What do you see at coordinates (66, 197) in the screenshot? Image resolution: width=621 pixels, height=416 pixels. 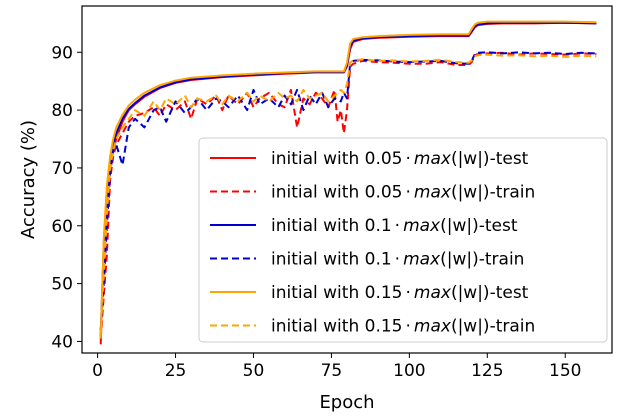 I see `y-axis: 40 50 60 70 80 90` at bounding box center [66, 197].